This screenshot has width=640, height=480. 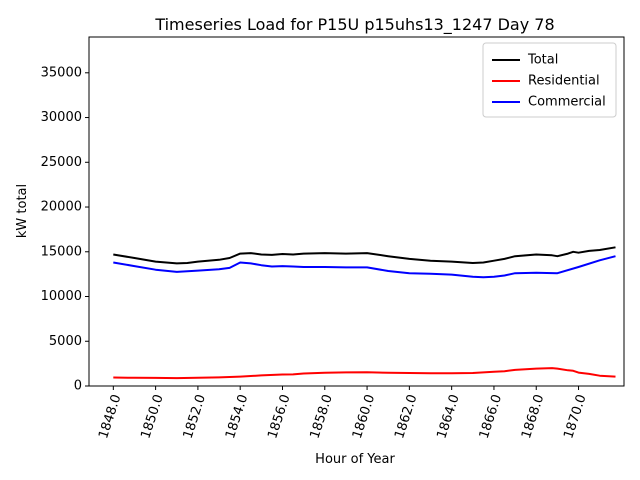 I want to click on y-tick-label: 30000, so click(x=61, y=117).